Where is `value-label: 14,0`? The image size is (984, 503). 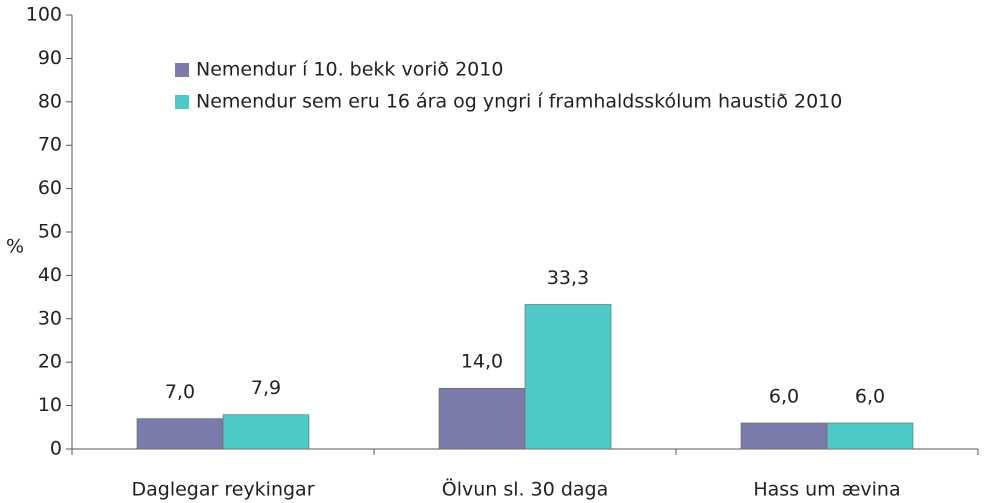
value-label: 14,0 is located at coordinates (482, 362).